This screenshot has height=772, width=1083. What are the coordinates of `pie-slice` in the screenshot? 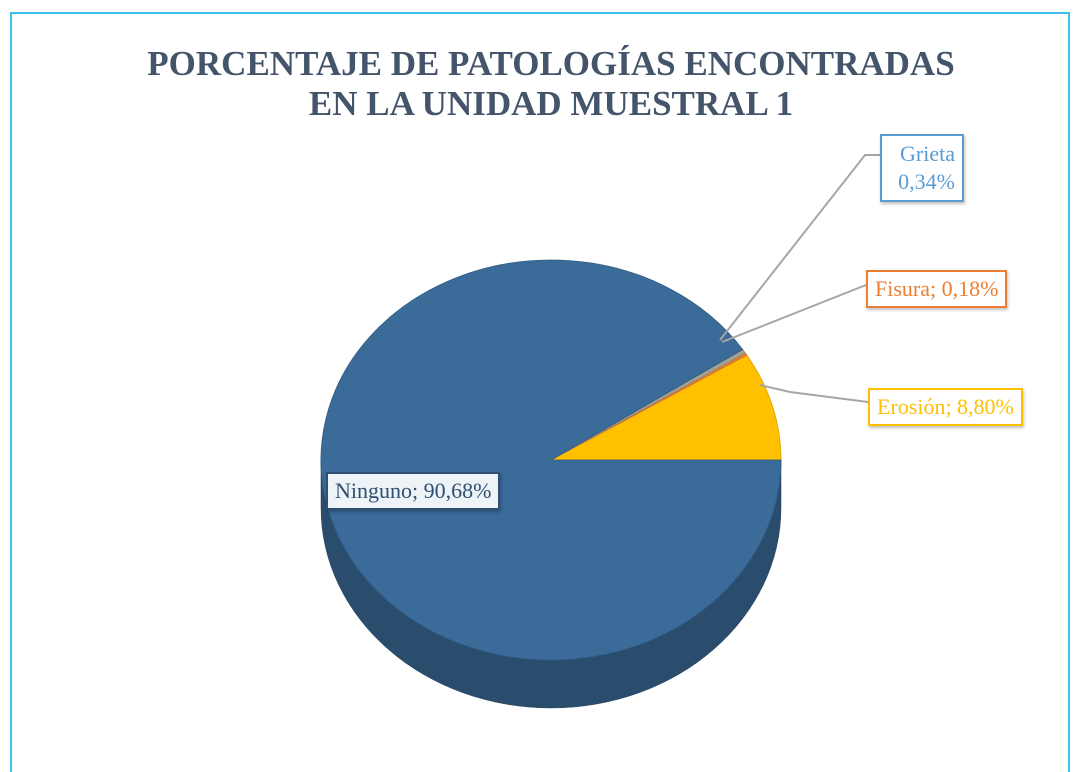 It's located at (666, 407).